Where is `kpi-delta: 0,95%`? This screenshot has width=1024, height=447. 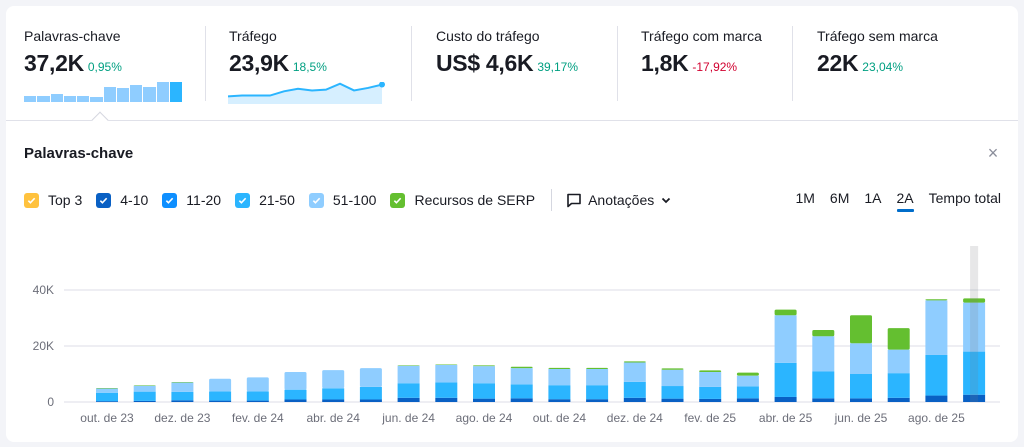 kpi-delta: 0,95% is located at coordinates (104, 67).